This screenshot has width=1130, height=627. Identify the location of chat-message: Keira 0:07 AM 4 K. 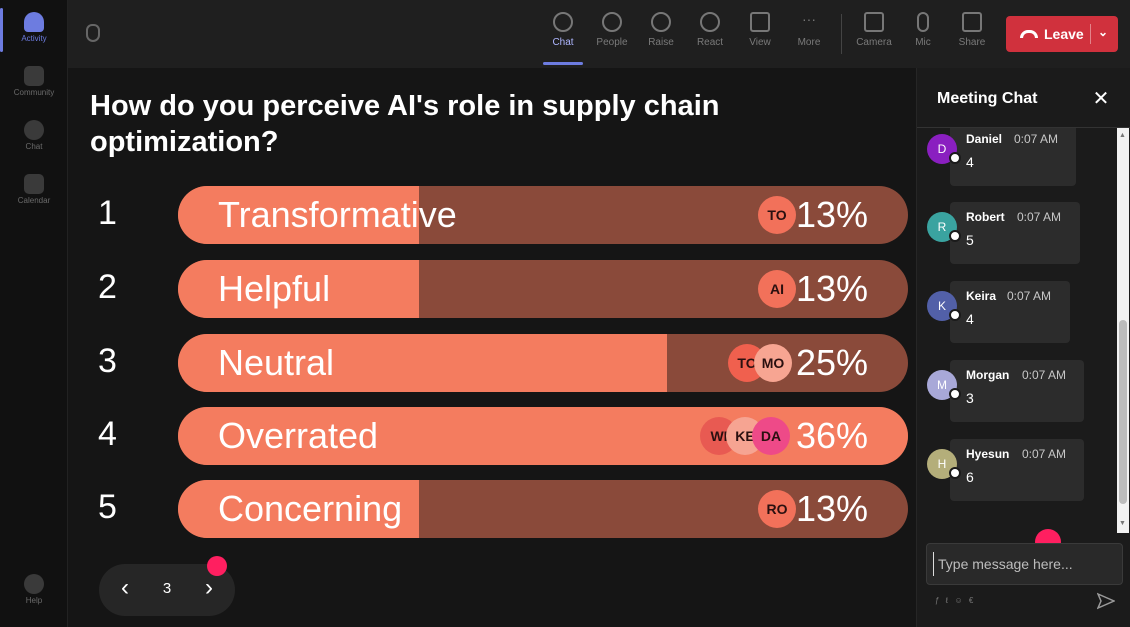
(1017, 313).